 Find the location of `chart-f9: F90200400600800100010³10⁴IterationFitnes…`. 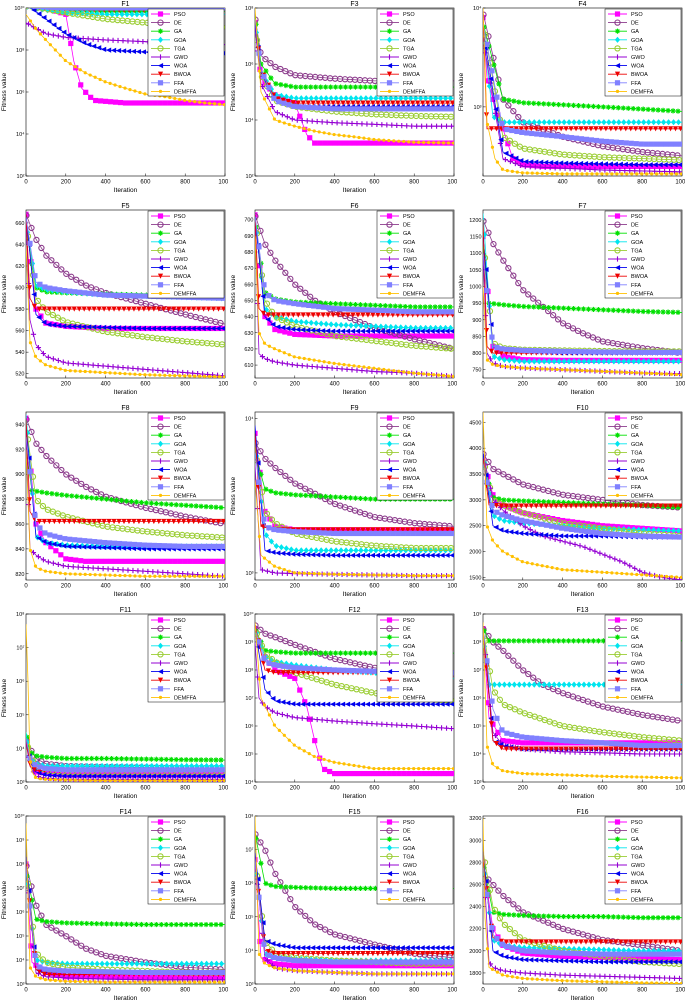

chart-f9: F90200400600800100010³10⁴IterationFitnes… is located at coordinates (343, 504).